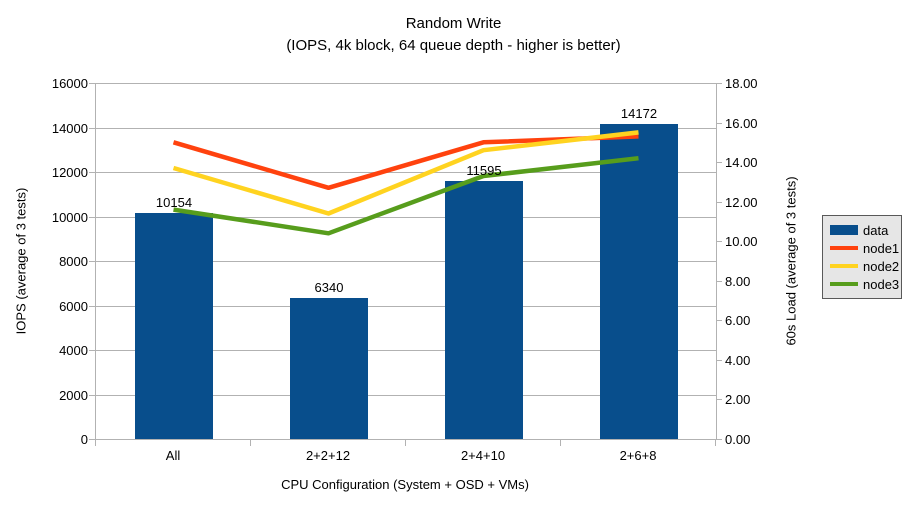 The width and height of the screenshot is (907, 510). I want to click on tick-label: 12.00, so click(741, 202).